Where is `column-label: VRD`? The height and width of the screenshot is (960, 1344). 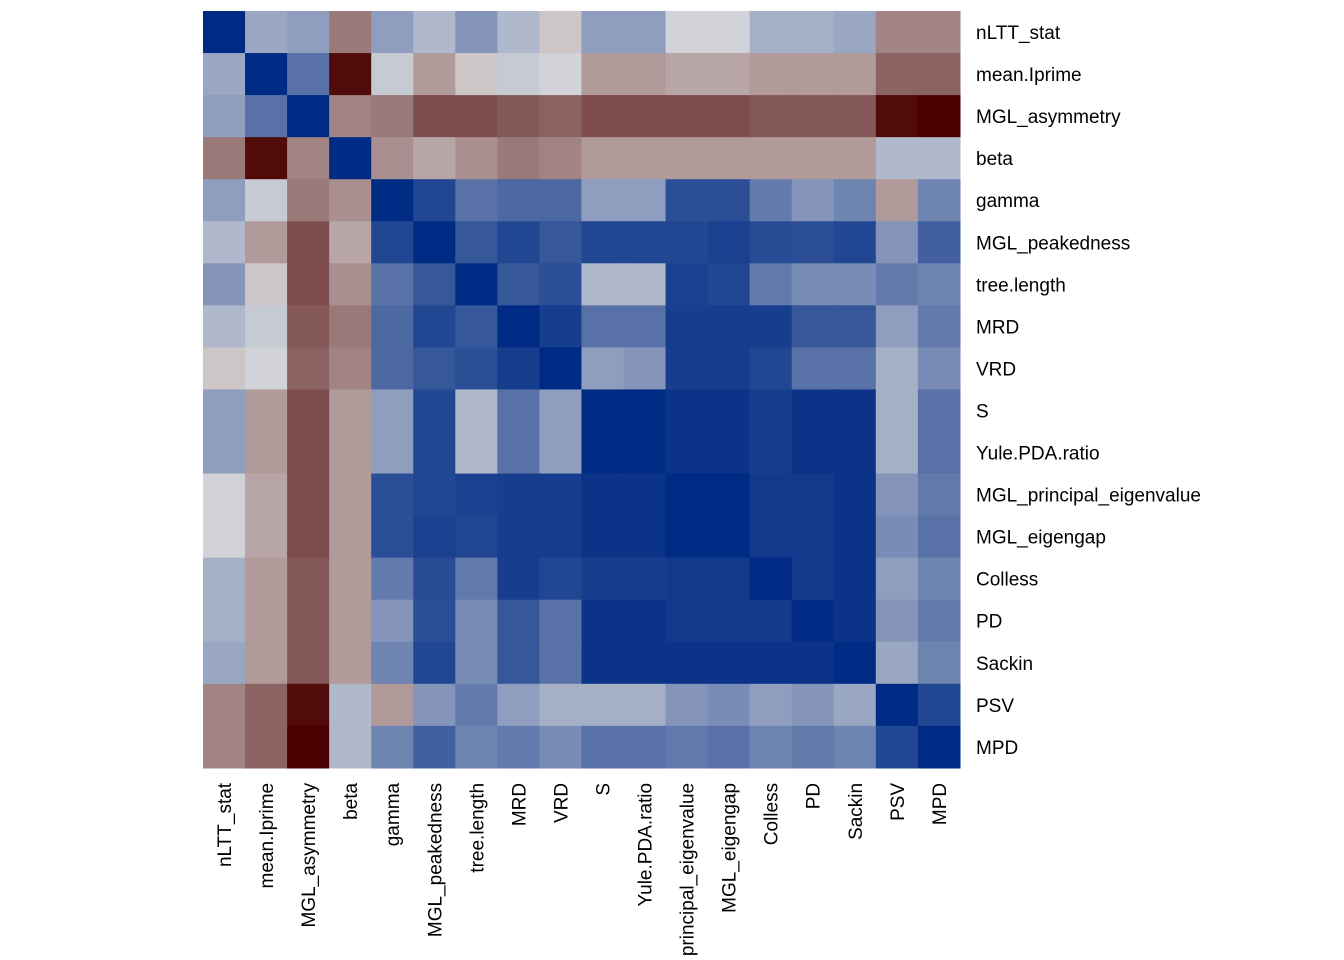 column-label: VRD is located at coordinates (561, 803).